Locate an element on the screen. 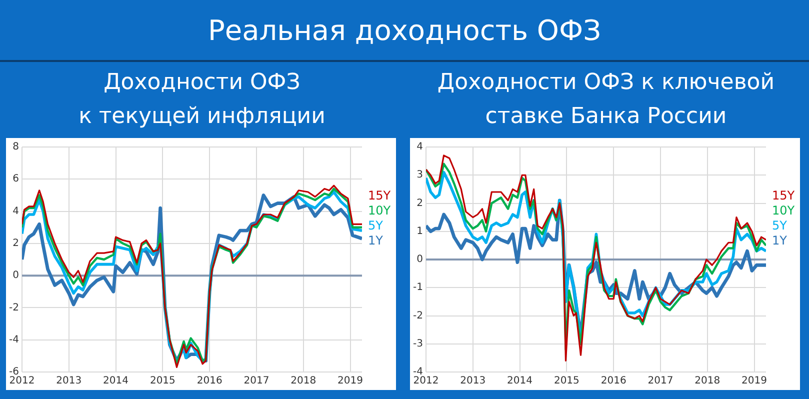 This screenshot has height=399, width=809. text: 15Y is located at coordinates (784, 195).